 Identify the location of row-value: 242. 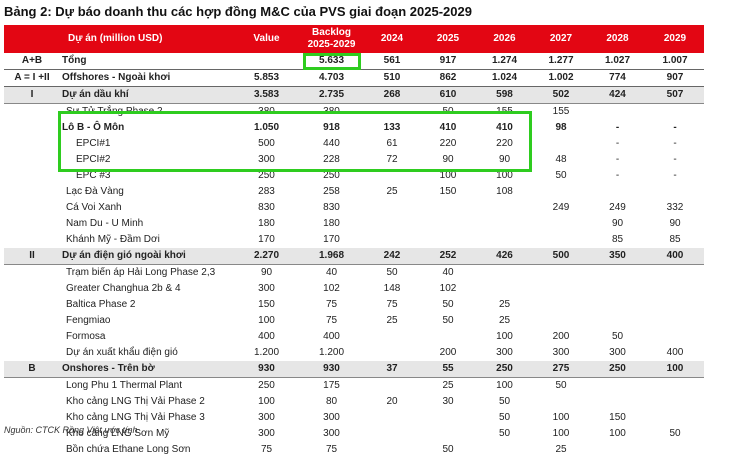
(392, 256).